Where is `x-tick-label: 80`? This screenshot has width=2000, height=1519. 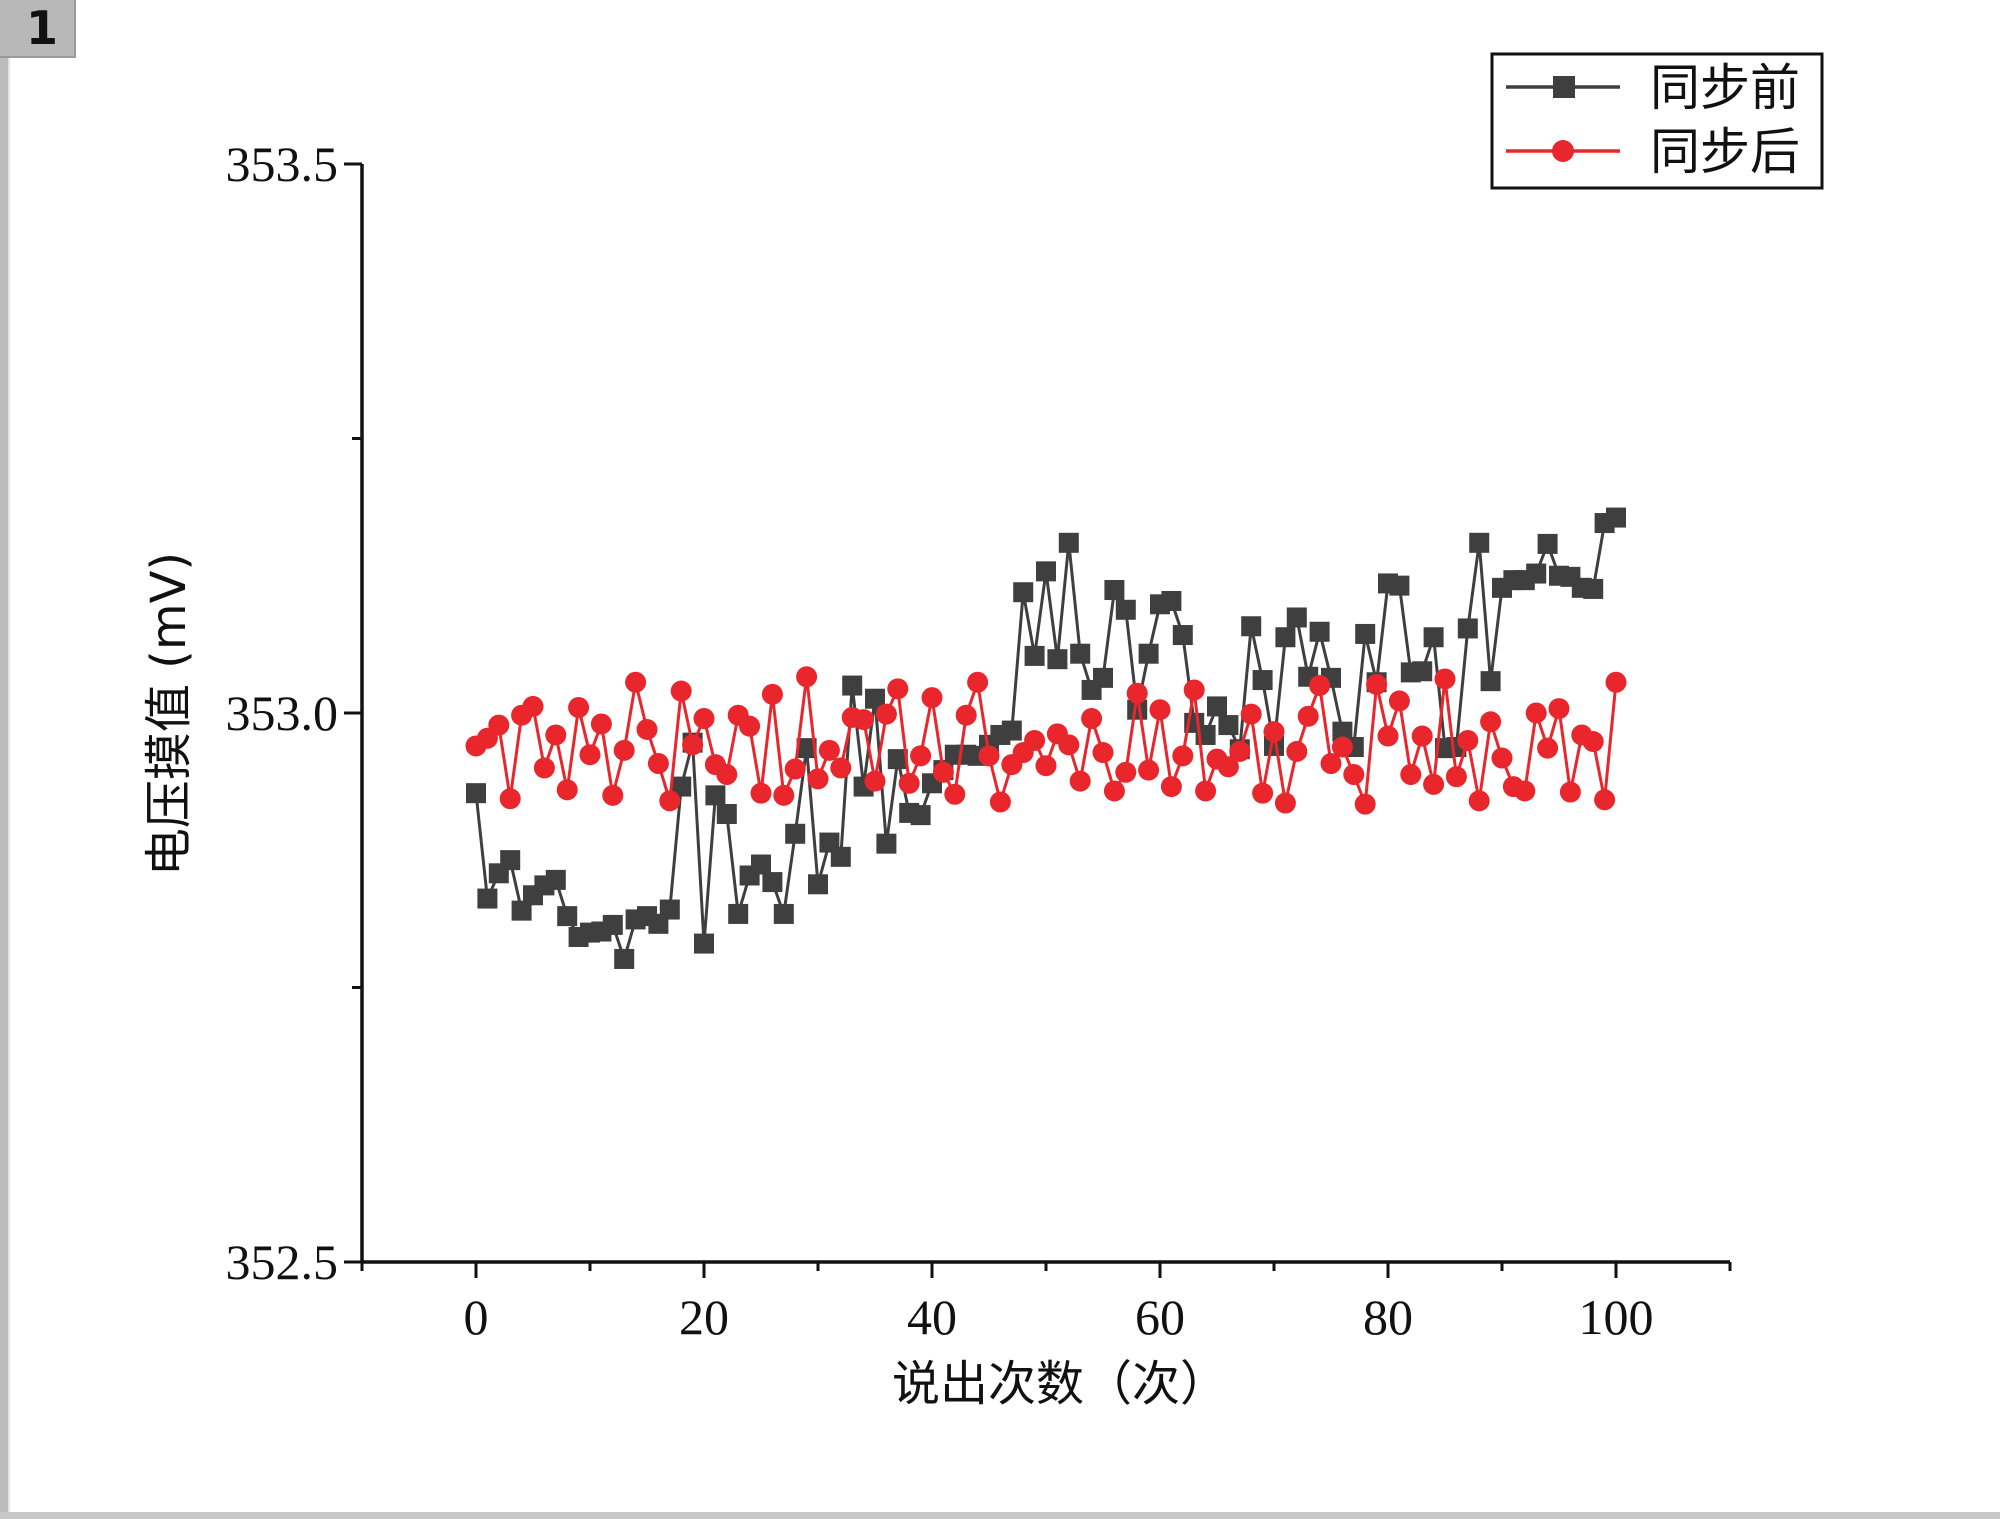
x-tick-label: 80 is located at coordinates (1388, 1317).